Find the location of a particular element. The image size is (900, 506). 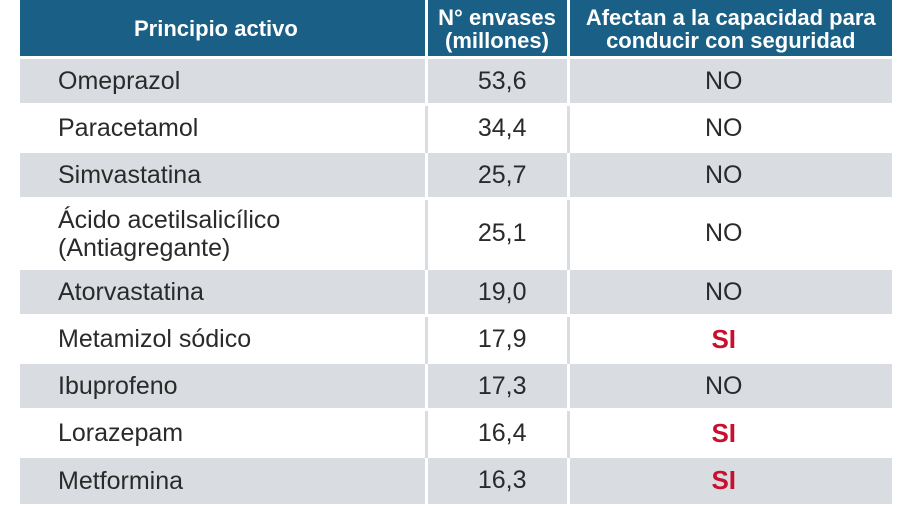

cell-envases: 34,4 is located at coordinates (498, 127).